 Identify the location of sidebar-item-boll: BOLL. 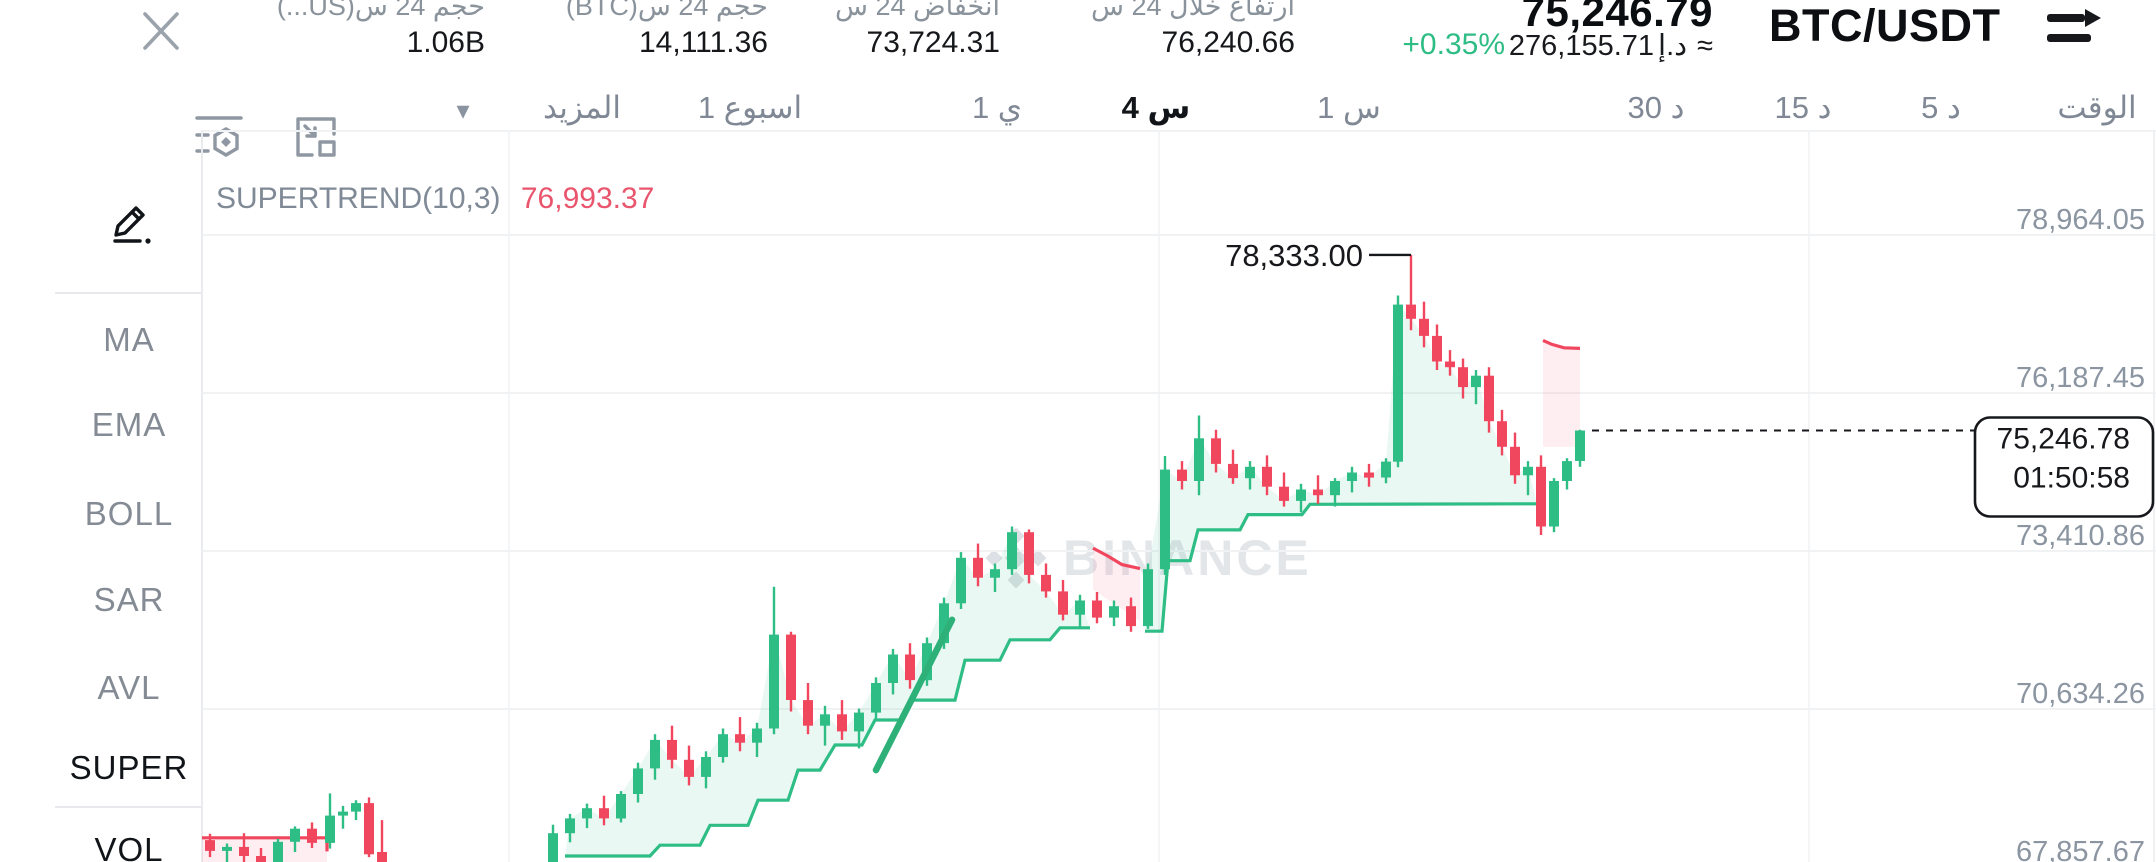
(129, 513).